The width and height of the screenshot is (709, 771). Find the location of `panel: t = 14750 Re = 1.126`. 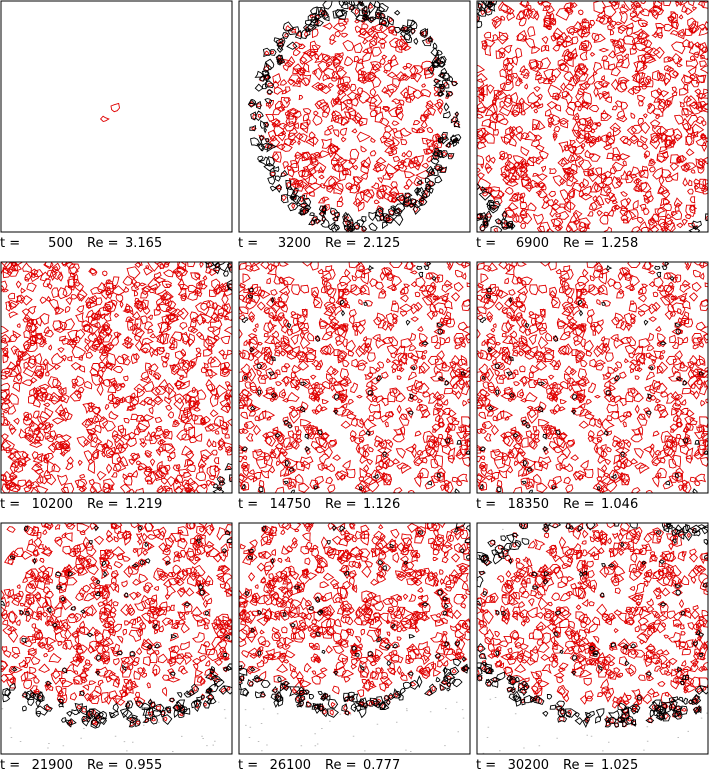

panel: t = 14750 Re = 1.126 is located at coordinates (354, 386).